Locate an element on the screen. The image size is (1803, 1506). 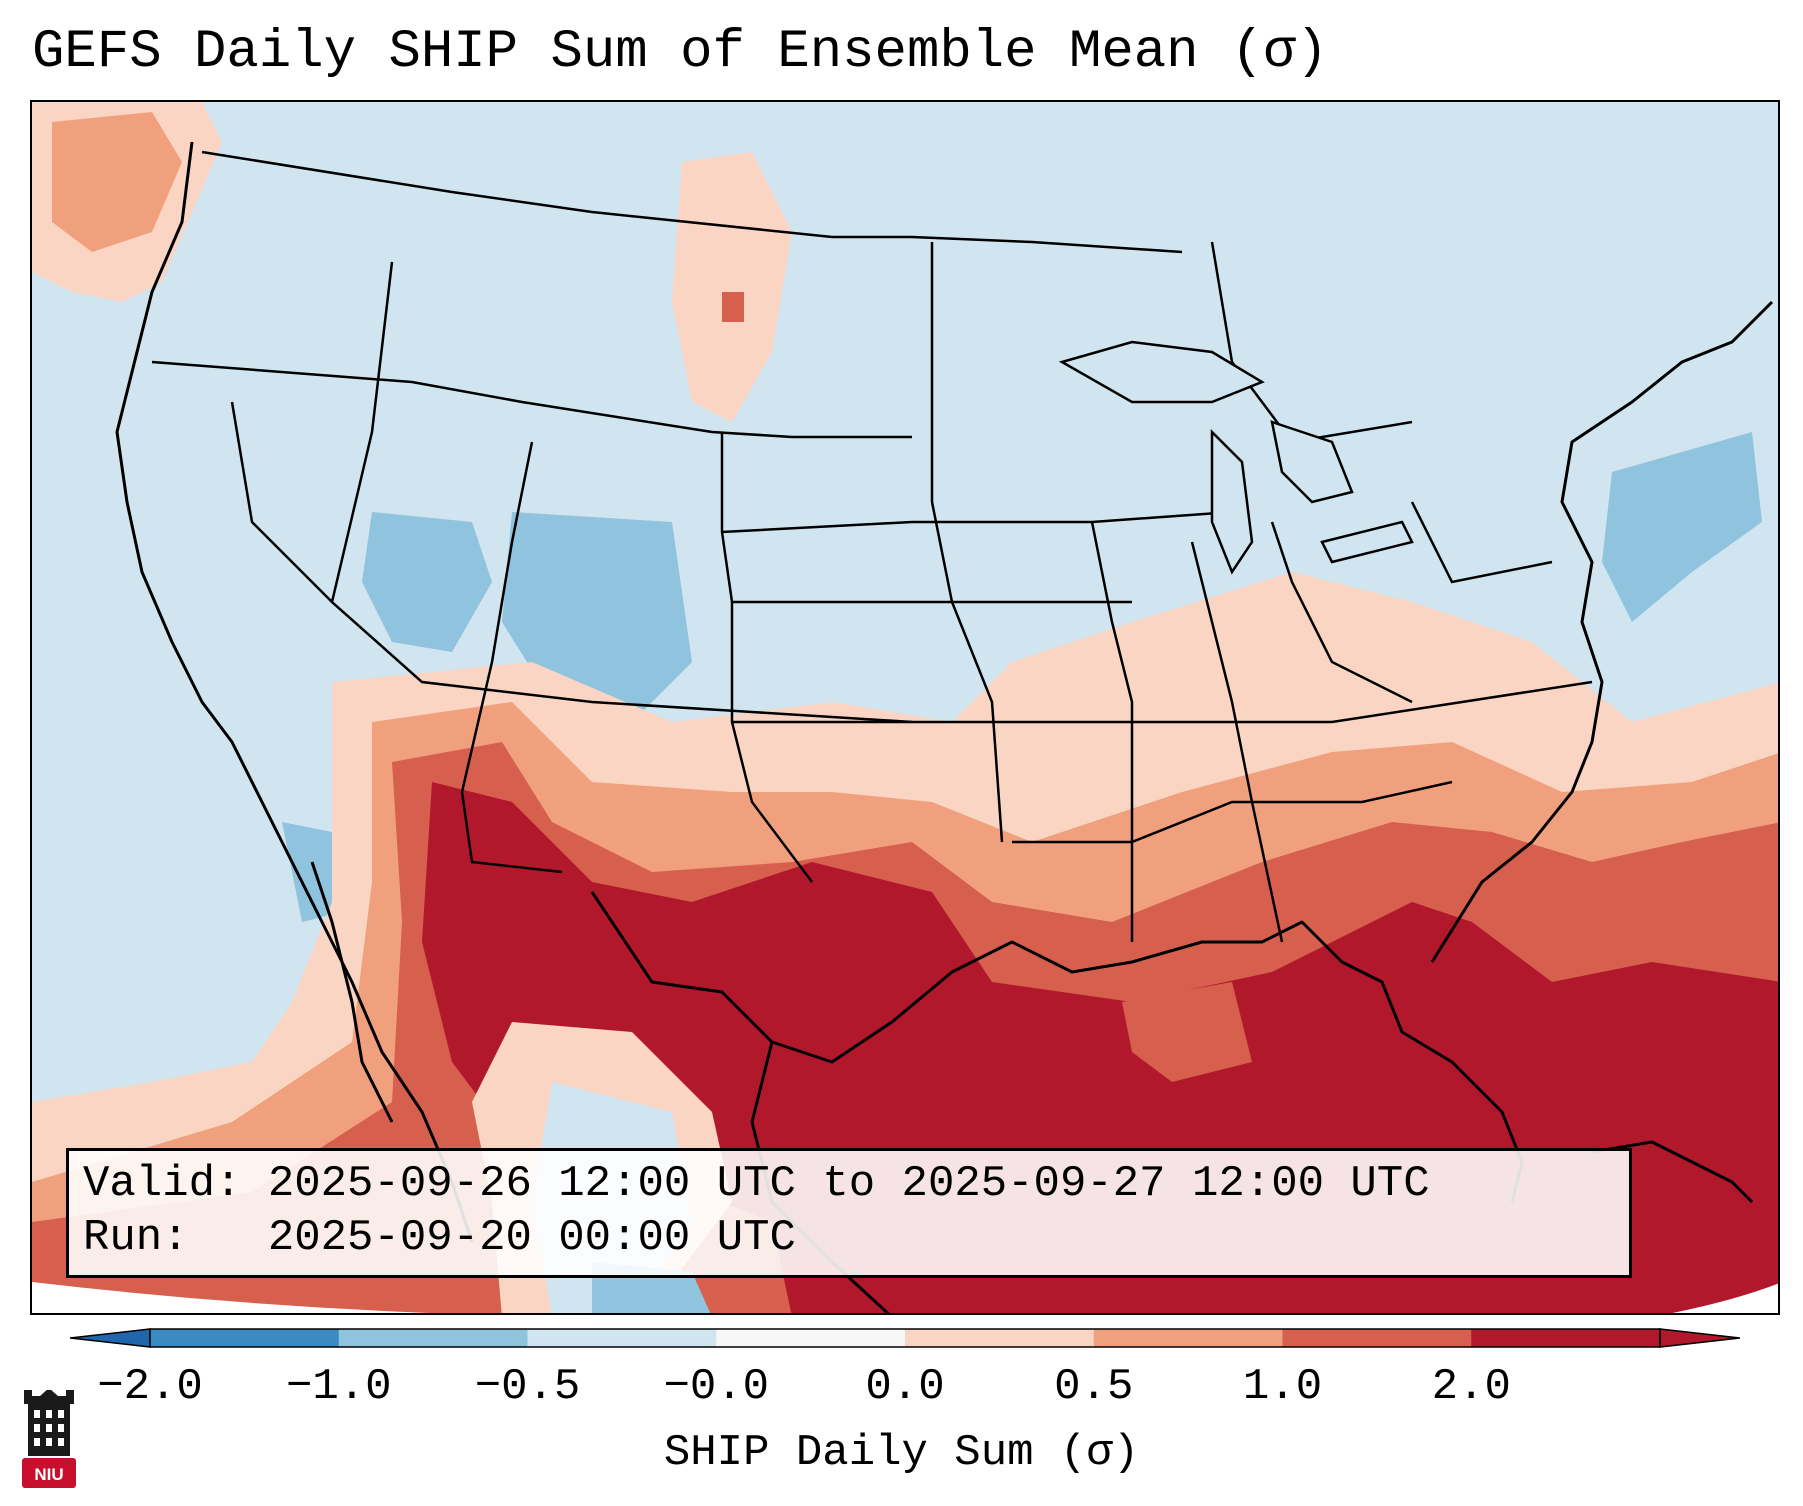
projection-edge-right is located at coordinates (1725, 1298).